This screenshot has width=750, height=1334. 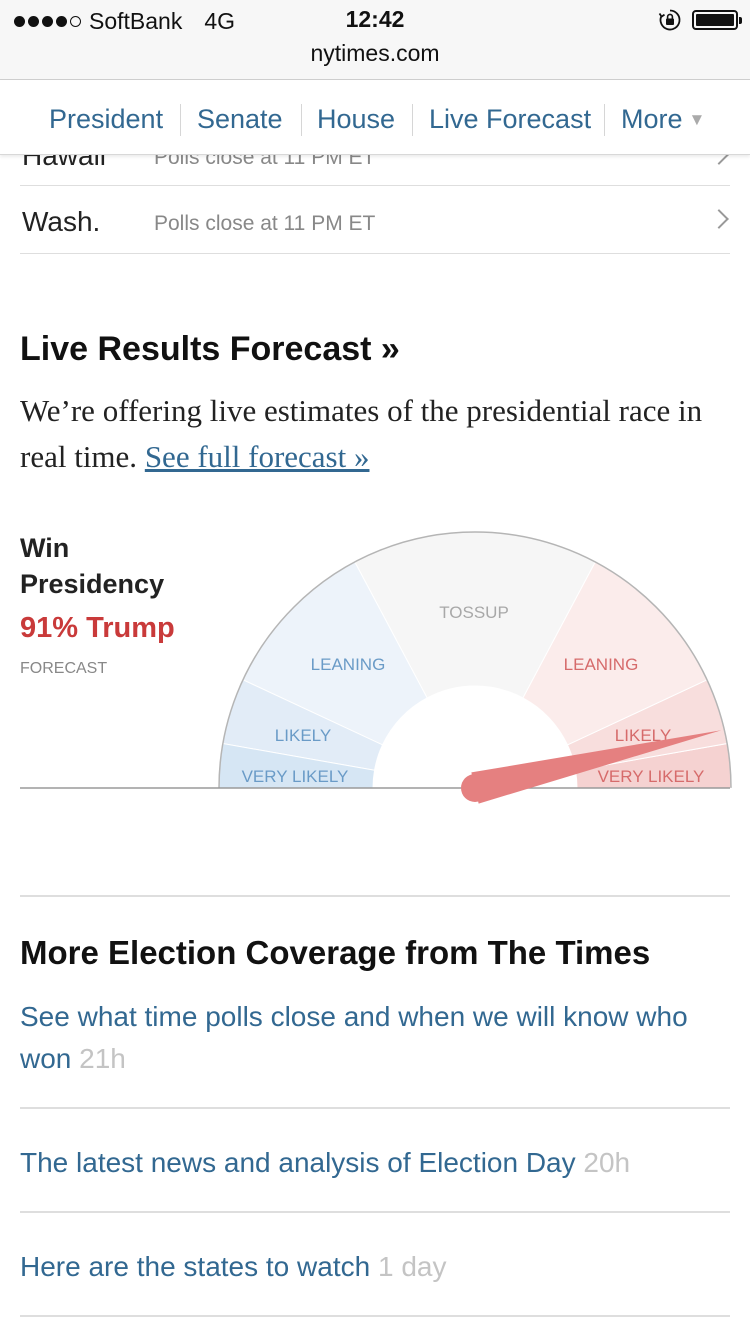 What do you see at coordinates (106, 119) in the screenshot?
I see `nav-president: President` at bounding box center [106, 119].